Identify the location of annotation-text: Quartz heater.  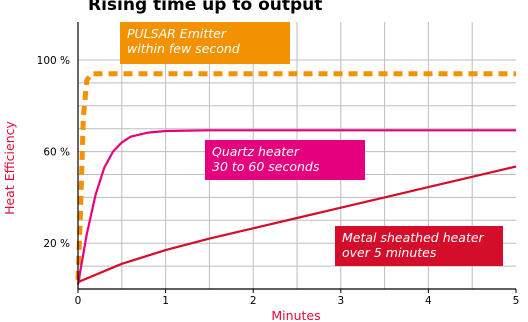
(256, 151).